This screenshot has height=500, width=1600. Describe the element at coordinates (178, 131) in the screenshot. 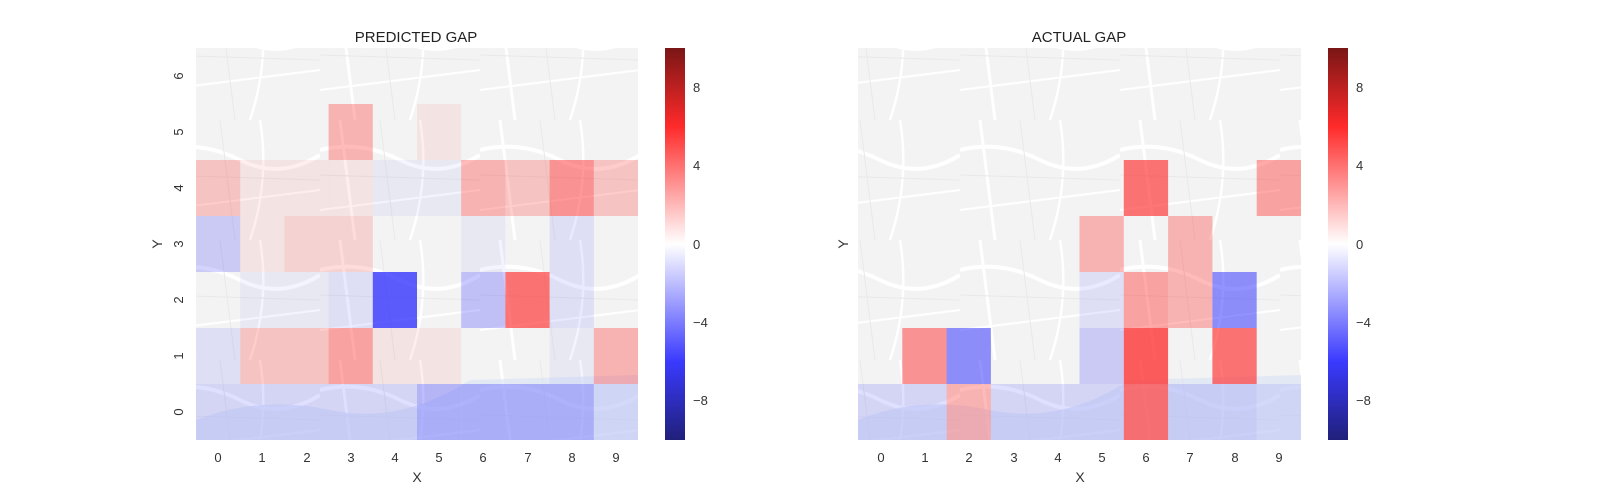

I see `y-tick-label: 5` at that location.